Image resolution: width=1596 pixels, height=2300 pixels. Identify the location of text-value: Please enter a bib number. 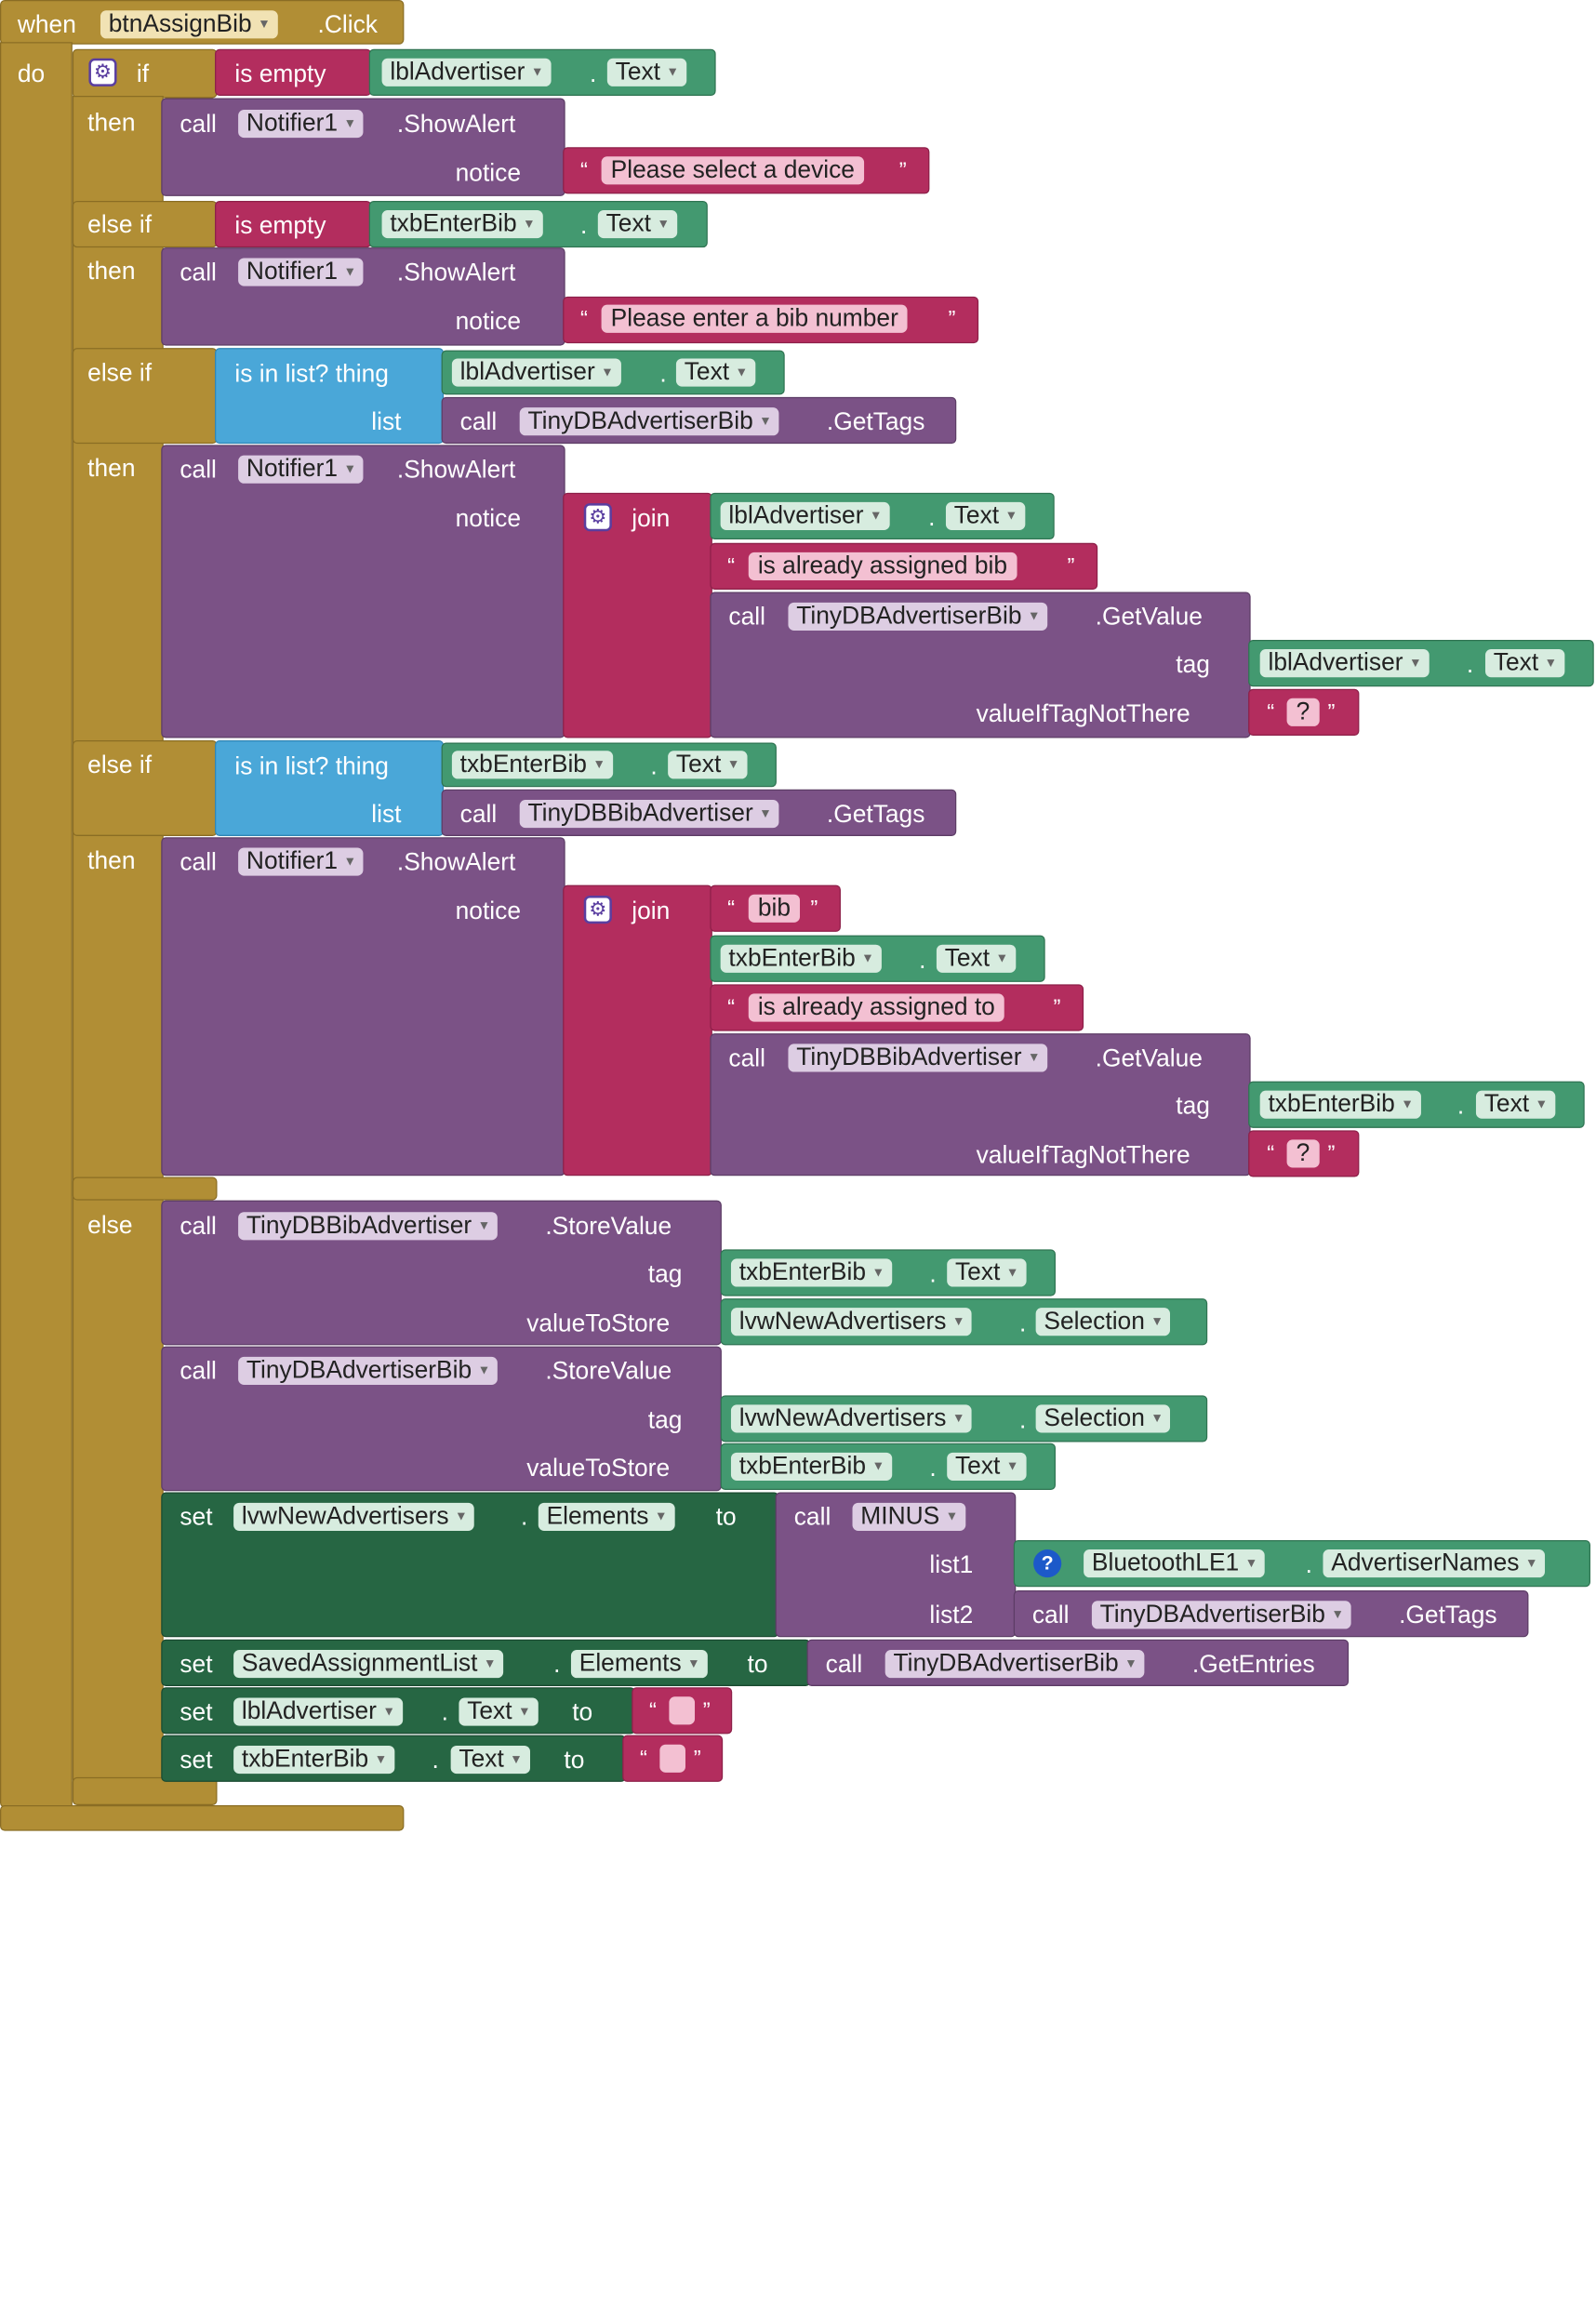
(755, 318).